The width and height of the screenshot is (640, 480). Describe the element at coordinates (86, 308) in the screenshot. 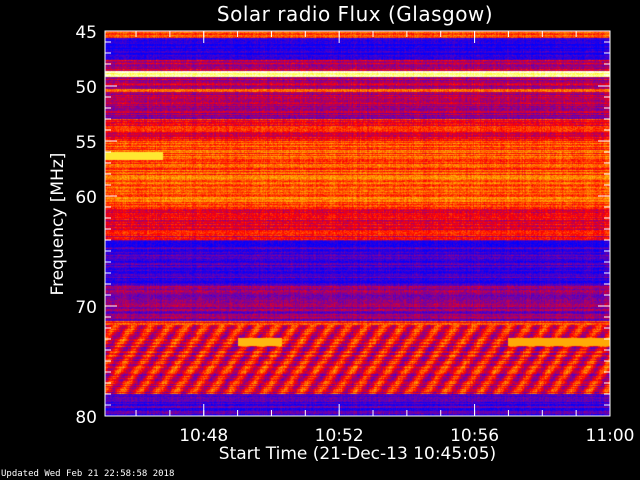

I see `y-tick-label: 70` at that location.